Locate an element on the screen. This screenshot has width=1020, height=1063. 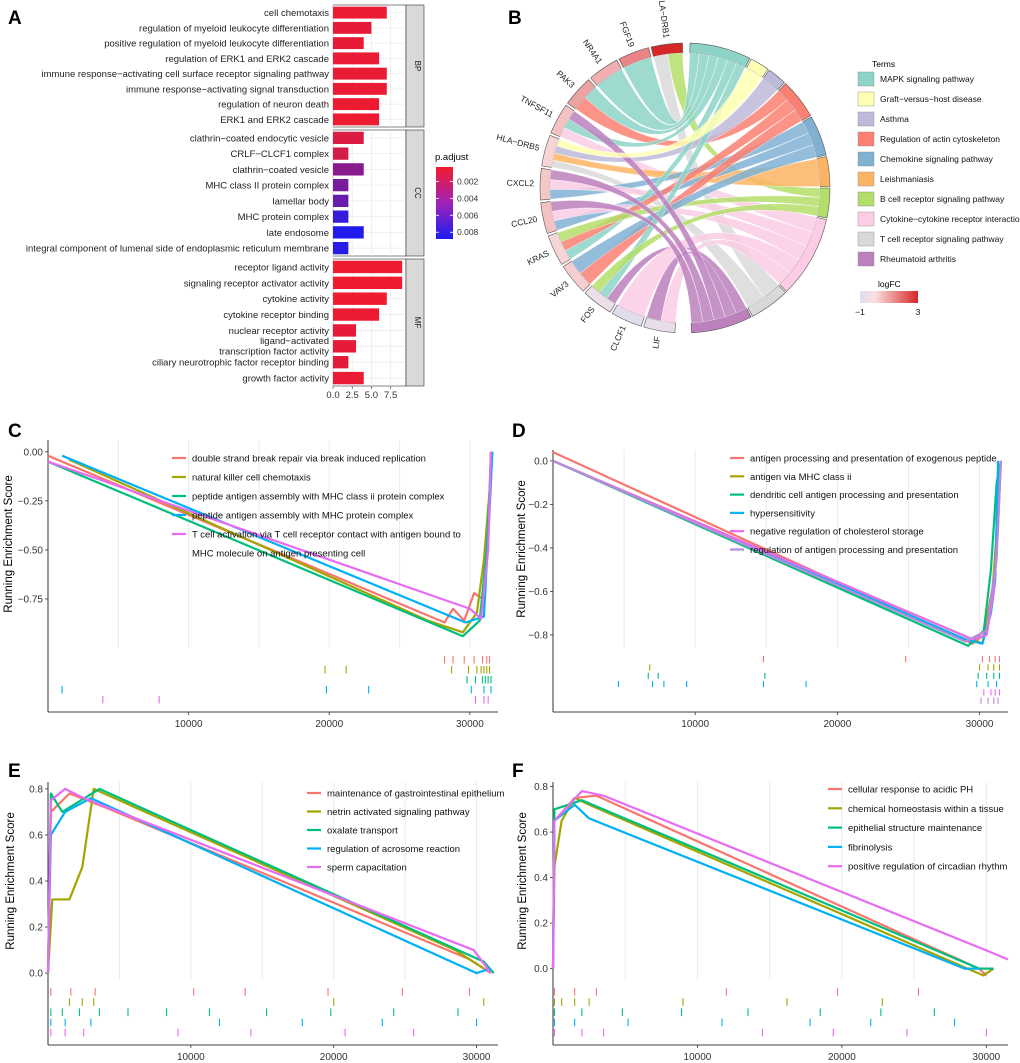
panel-letter-a: A is located at coordinates (15, 18).